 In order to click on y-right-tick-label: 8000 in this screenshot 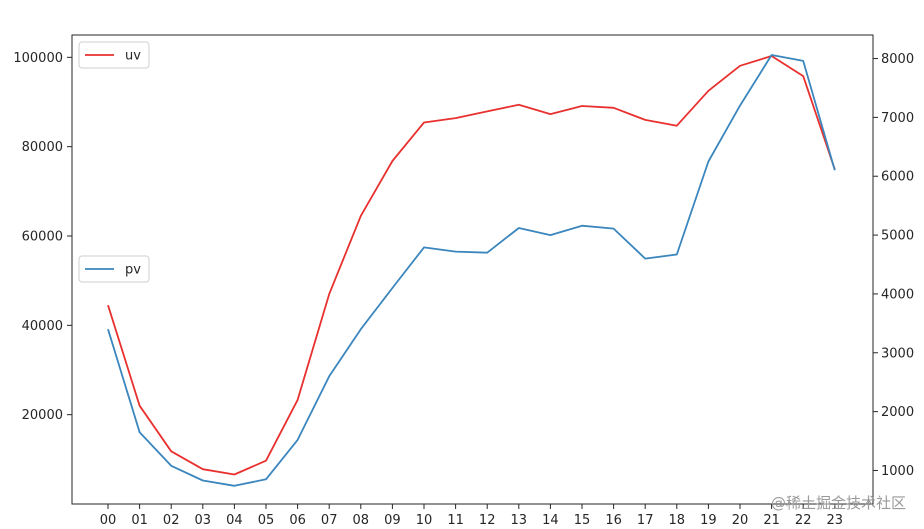, I will do `click(897, 59)`.